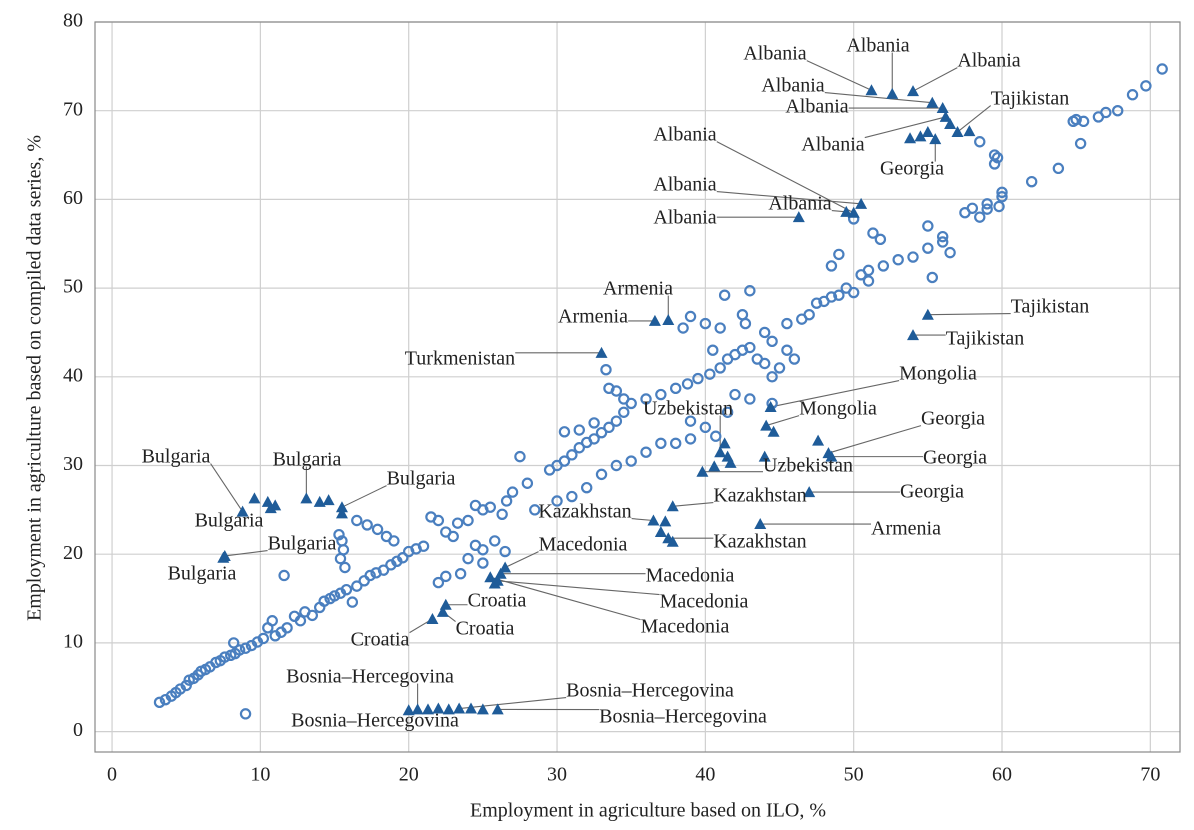  Describe the element at coordinates (593, 317) in the screenshot. I see `point-label: Armenia` at that location.